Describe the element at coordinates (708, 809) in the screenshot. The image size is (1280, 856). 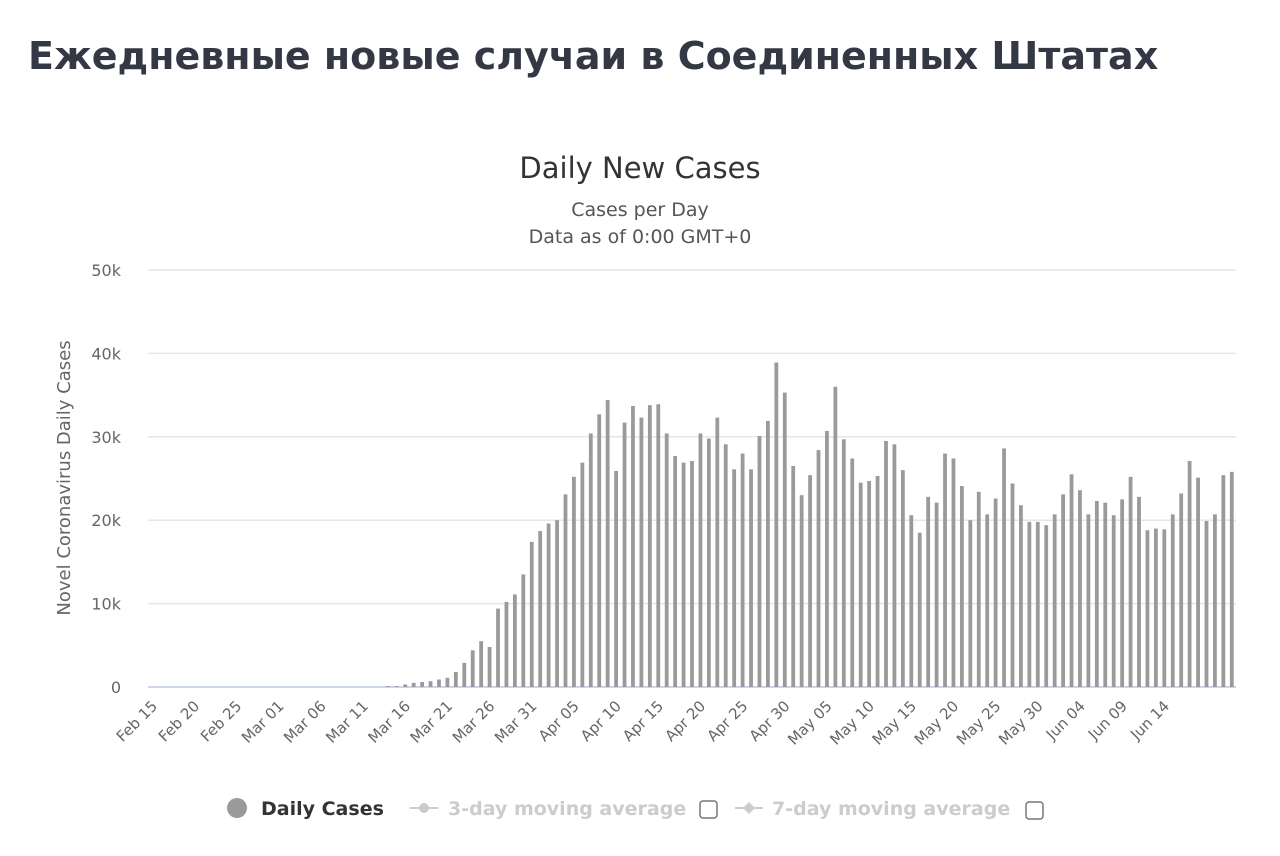
I see `legend-3-day-checkbox` at that location.